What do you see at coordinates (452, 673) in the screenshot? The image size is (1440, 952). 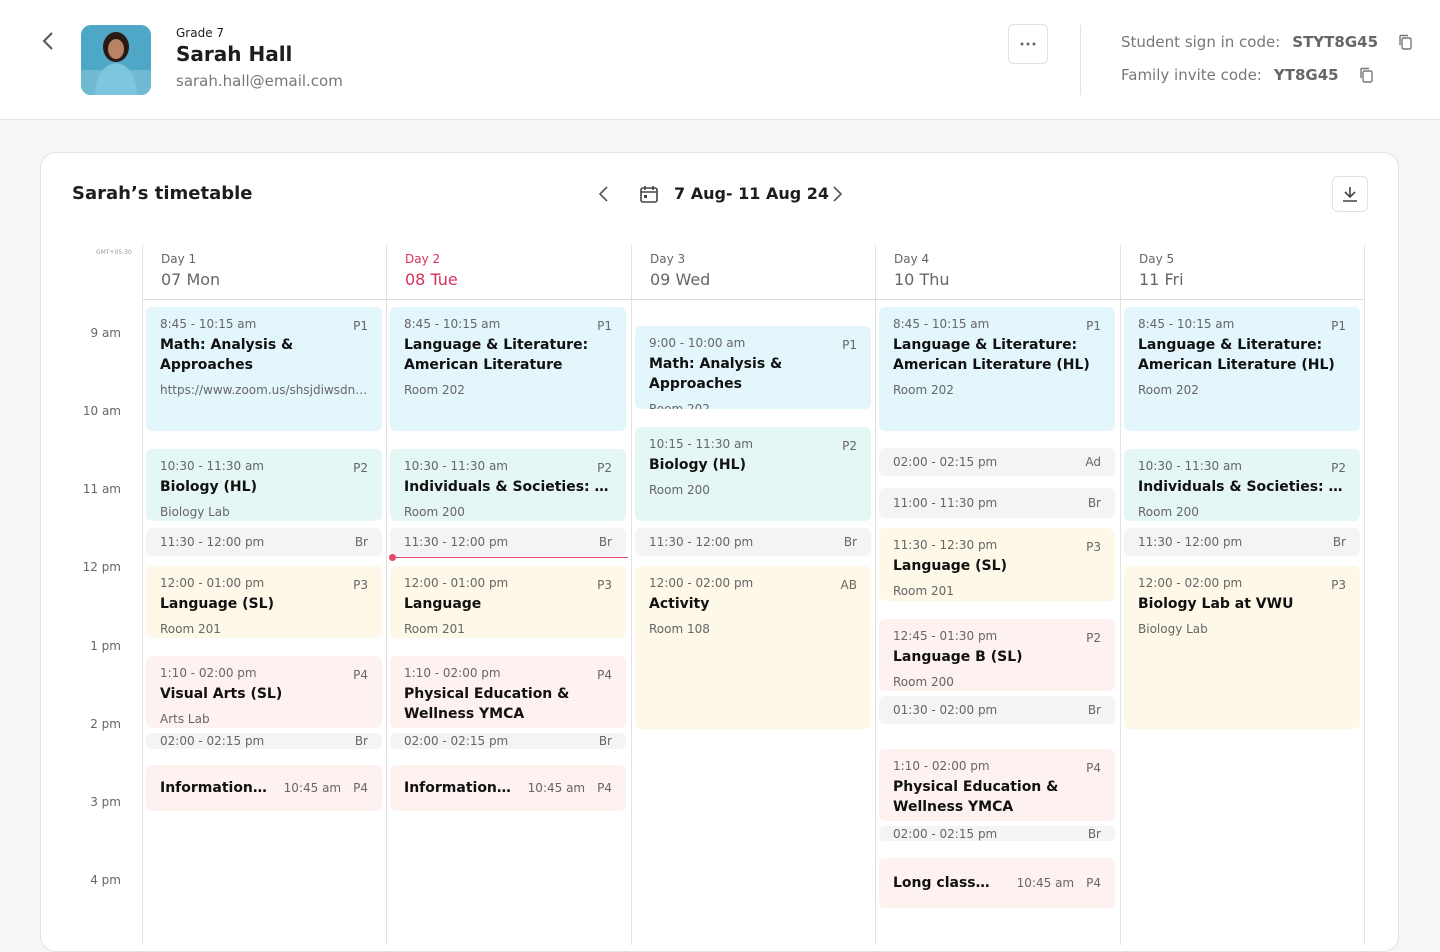 I see `event-time: 1:10 - 02:00 pm` at bounding box center [452, 673].